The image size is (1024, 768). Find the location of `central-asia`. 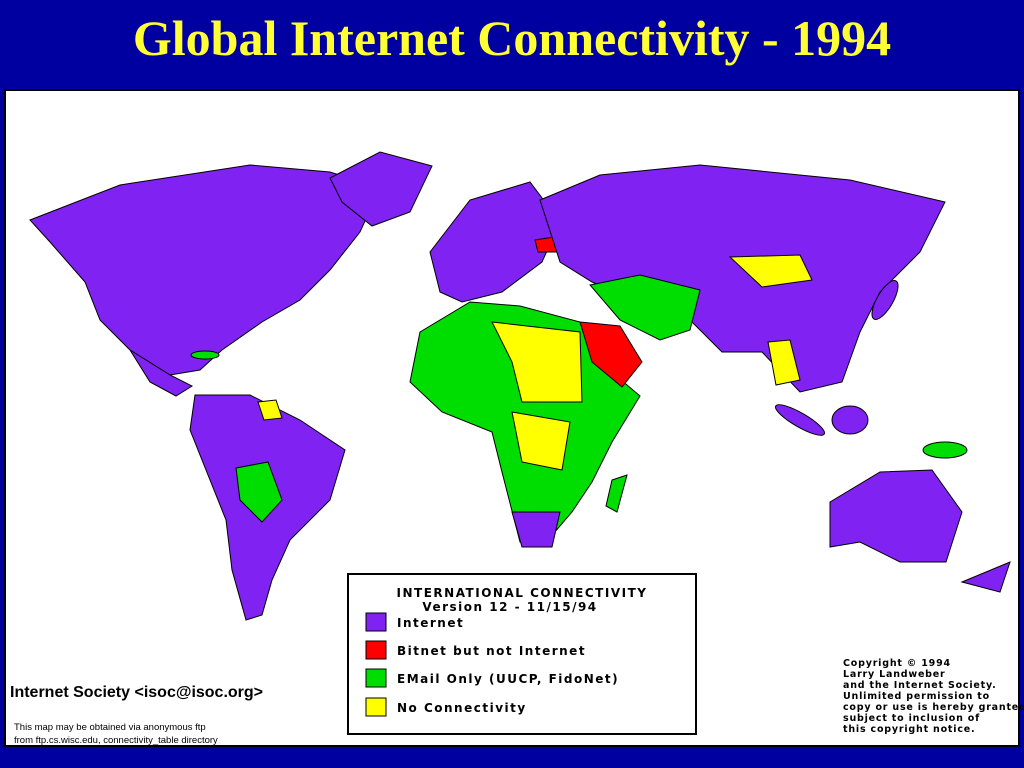

central-asia is located at coordinates (645, 307).